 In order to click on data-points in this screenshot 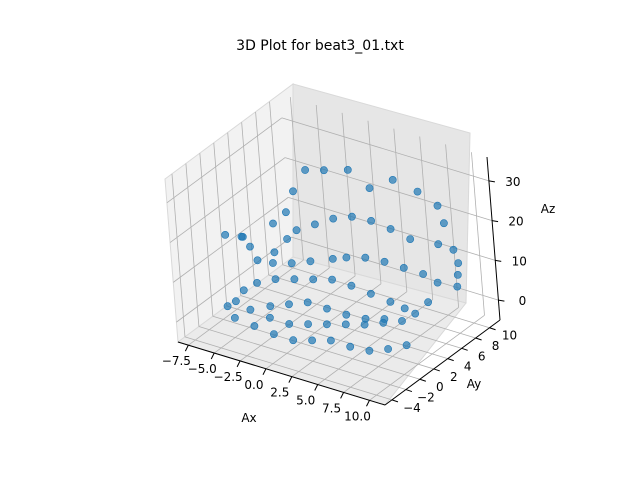, I will do `click(342, 260)`.